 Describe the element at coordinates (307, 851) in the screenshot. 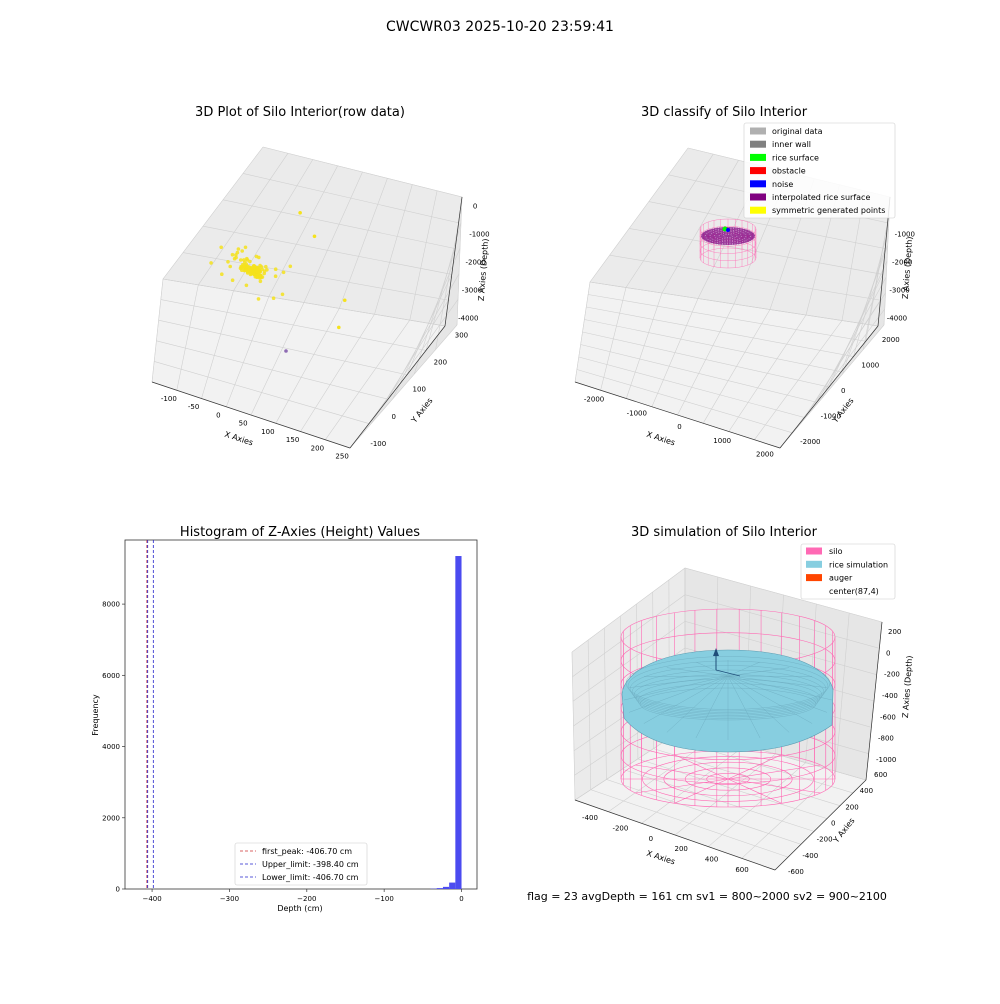

I see `legend-label: first_peak: -406.70 cm` at that location.